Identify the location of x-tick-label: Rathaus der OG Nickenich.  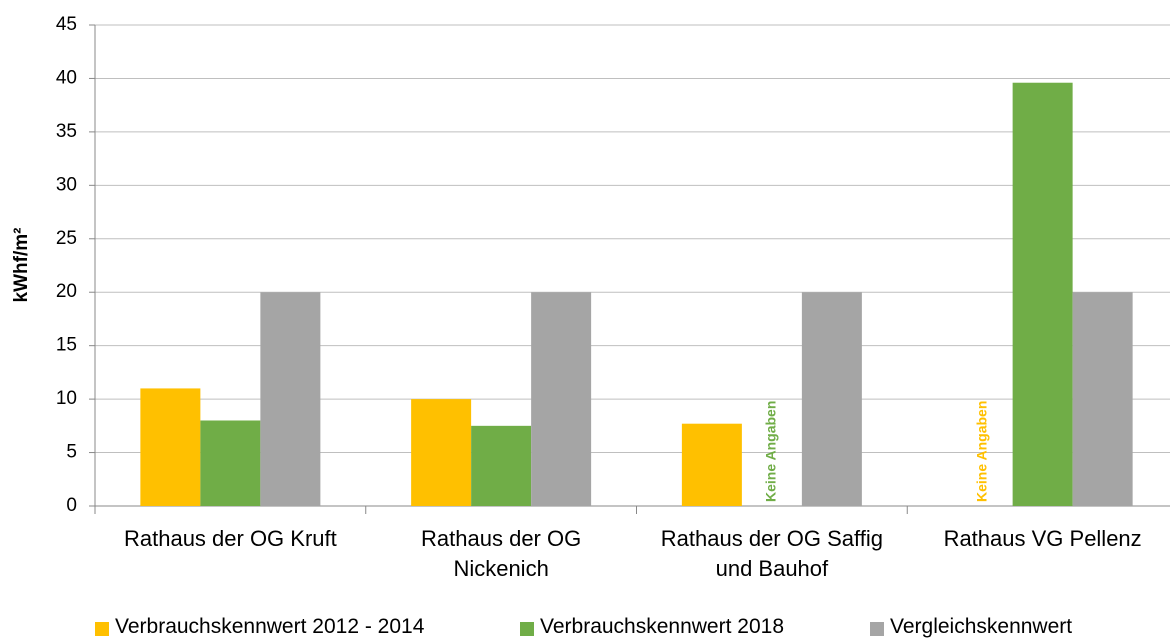
(501, 553).